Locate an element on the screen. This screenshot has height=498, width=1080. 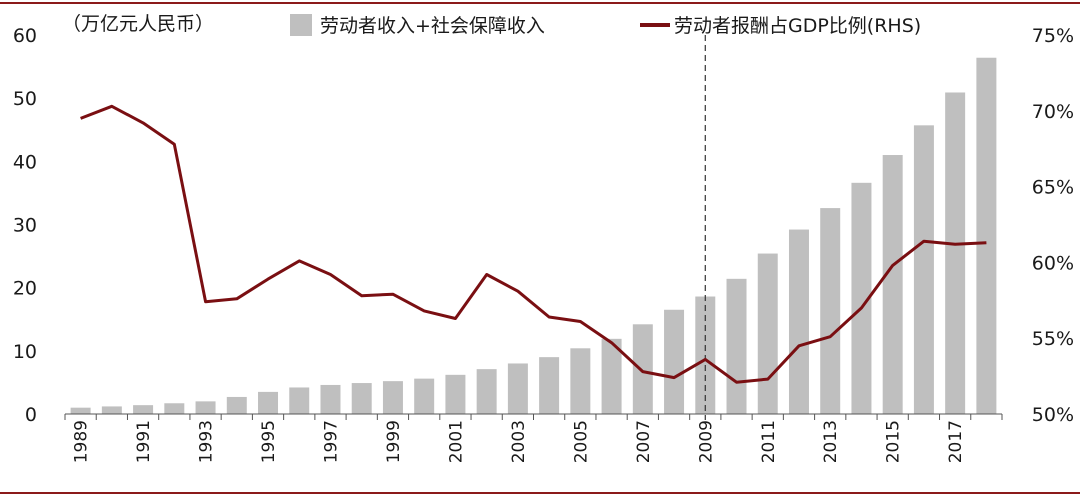
right-tick-label: 70% is located at coordinates (1053, 112).